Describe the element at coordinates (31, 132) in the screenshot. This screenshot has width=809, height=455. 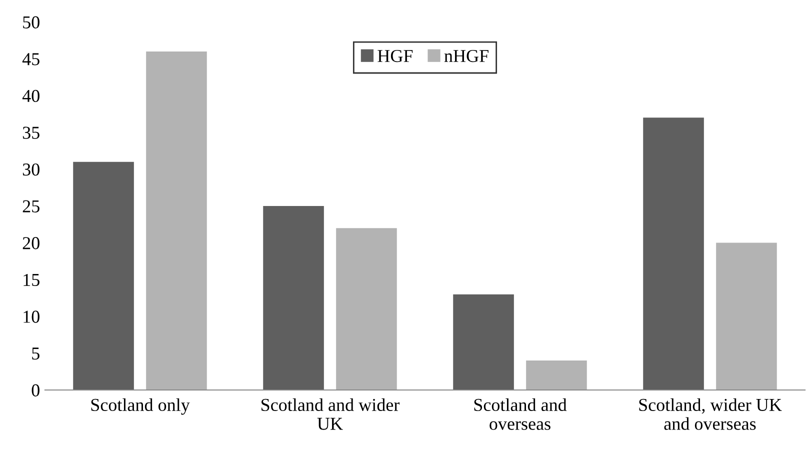
I see `y-tick-label: 35` at that location.